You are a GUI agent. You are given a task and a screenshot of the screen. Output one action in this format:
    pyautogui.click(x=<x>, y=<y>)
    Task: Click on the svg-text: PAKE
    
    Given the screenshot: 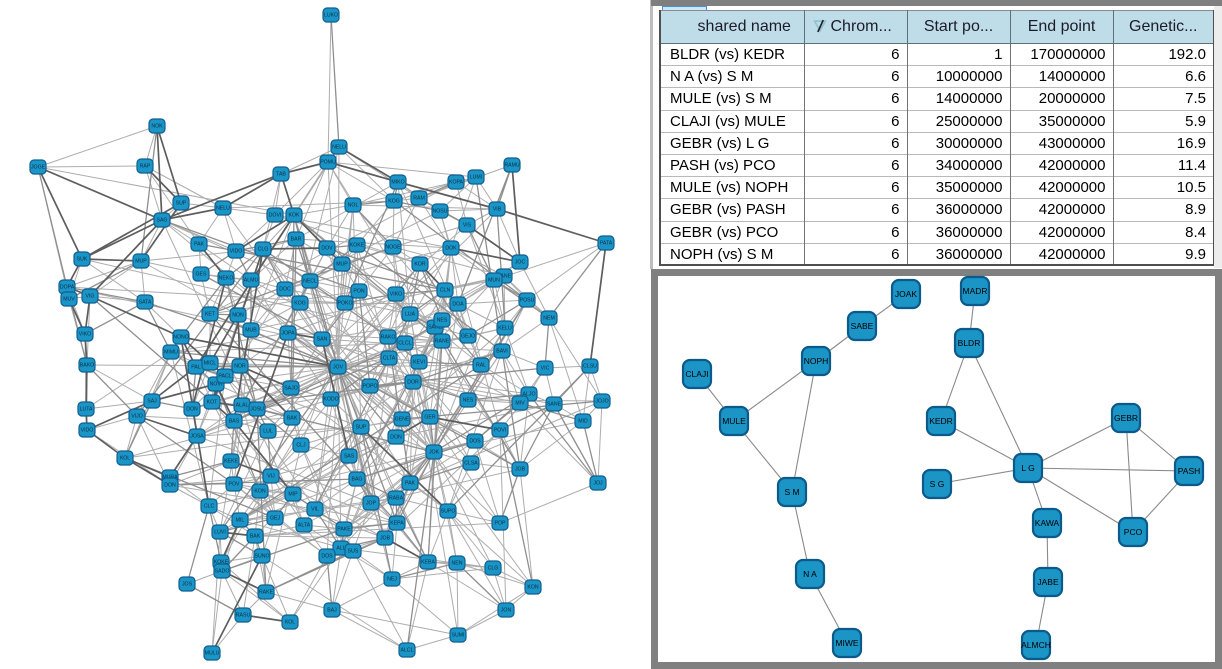 What is the action you would take?
    pyautogui.click(x=344, y=530)
    